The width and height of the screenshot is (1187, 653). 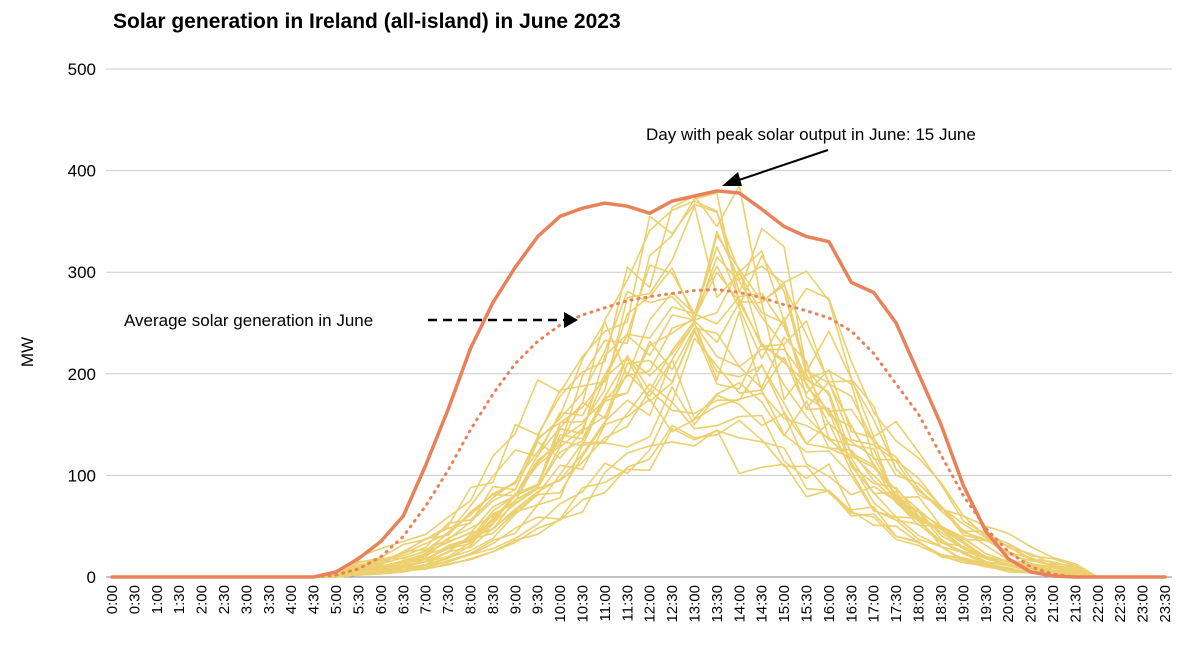 What do you see at coordinates (448, 599) in the screenshot?
I see `x-tick-label: 7:30` at bounding box center [448, 599].